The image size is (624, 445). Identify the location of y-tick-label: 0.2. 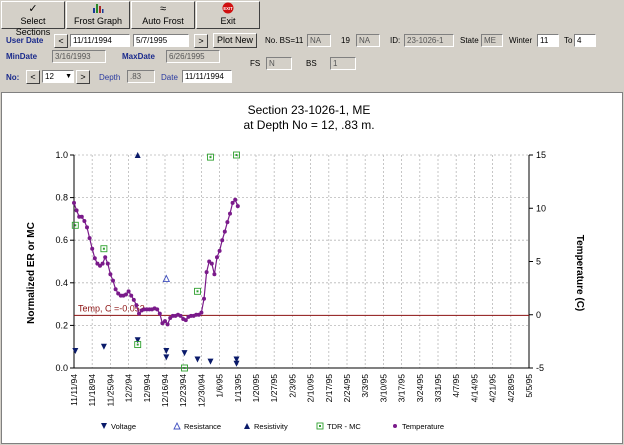
(61, 325).